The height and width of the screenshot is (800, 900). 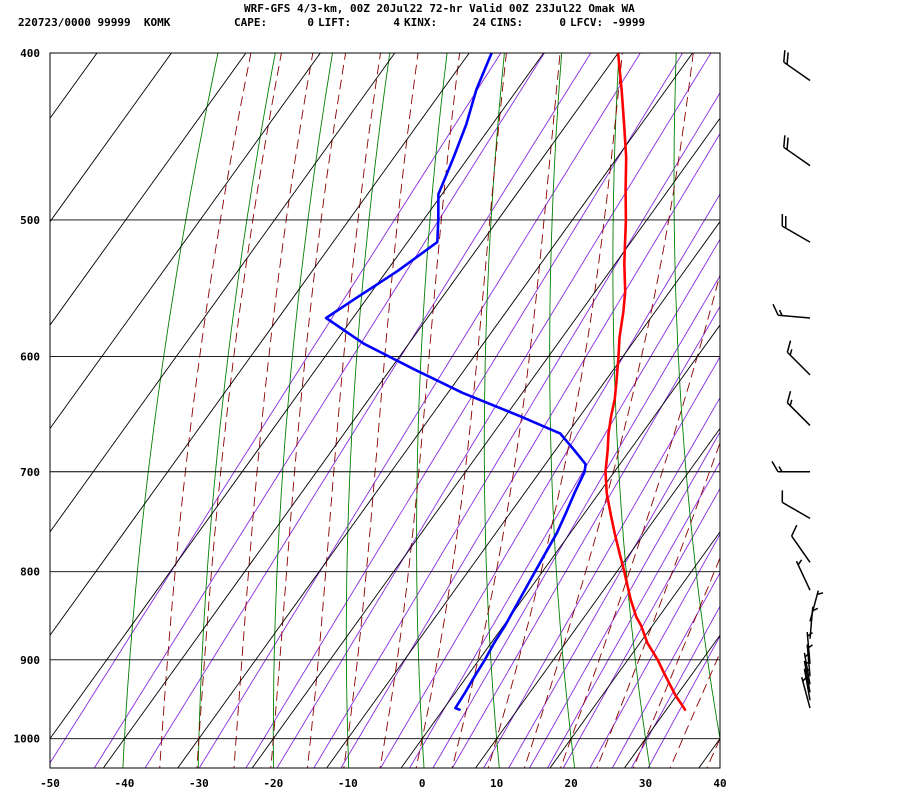 I want to click on index-lift-value: 4, so click(x=396, y=22).